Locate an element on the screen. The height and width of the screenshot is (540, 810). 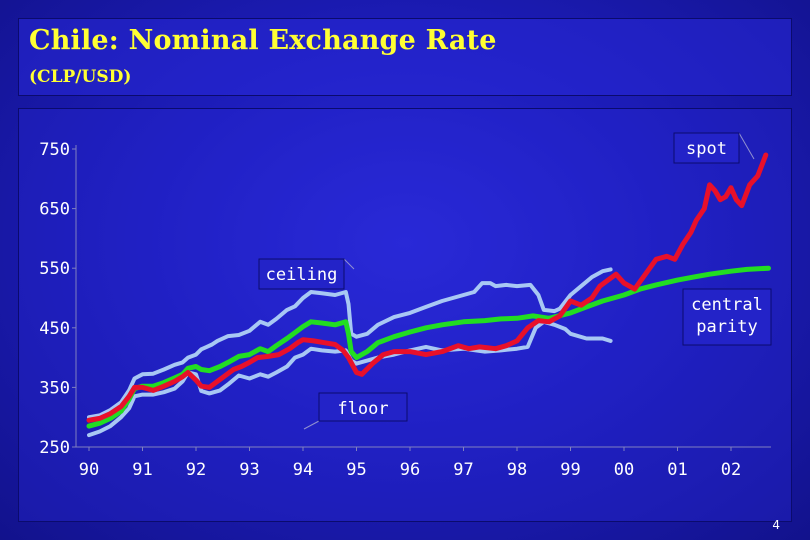
callout-line: central is located at coordinates (727, 305).